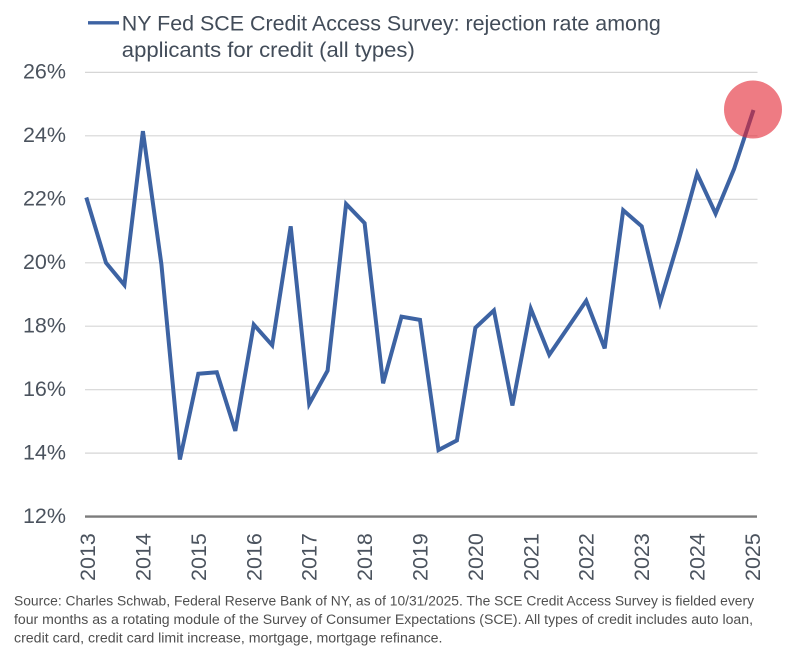 This screenshot has width=800, height=653. What do you see at coordinates (143, 557) in the screenshot?
I see `svg-text: 2014` at bounding box center [143, 557].